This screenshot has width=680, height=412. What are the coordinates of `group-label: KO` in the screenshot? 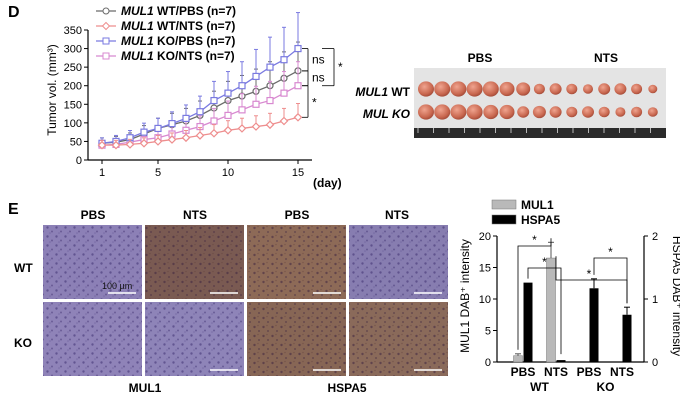 It's located at (606, 387).